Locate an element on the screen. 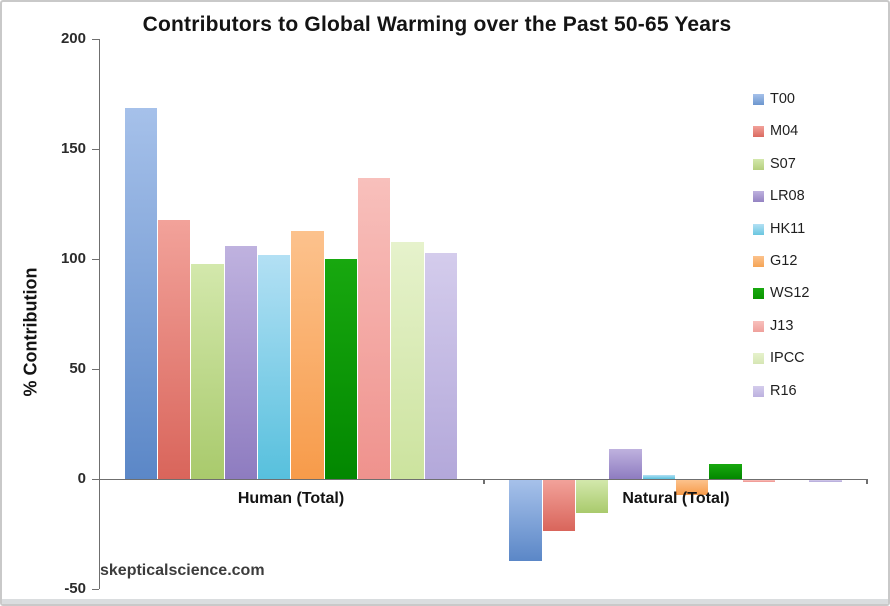 This screenshot has height=606, width=890. legend-label: HK11 is located at coordinates (788, 228).